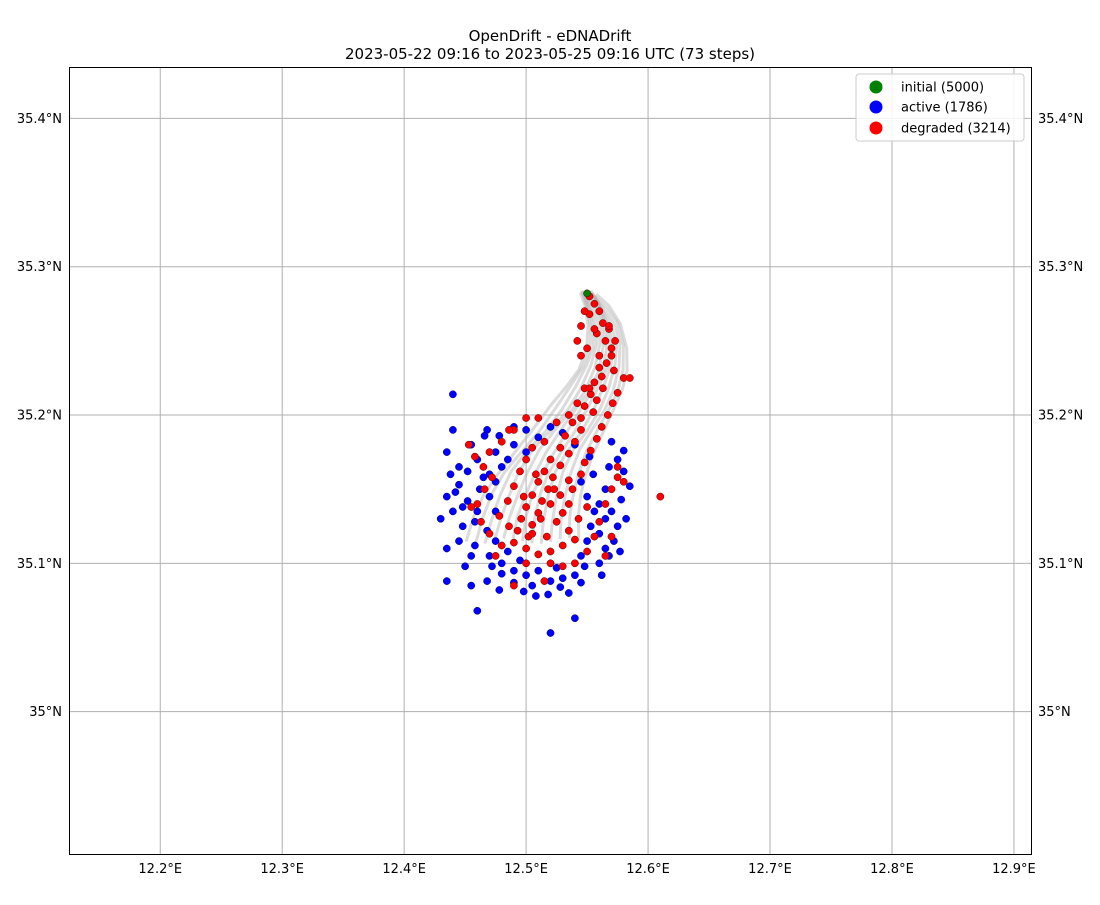 Image resolution: width=1100 pixels, height=905 pixels. Describe the element at coordinates (876, 87) in the screenshot. I see `legend-marker-initial` at that location.